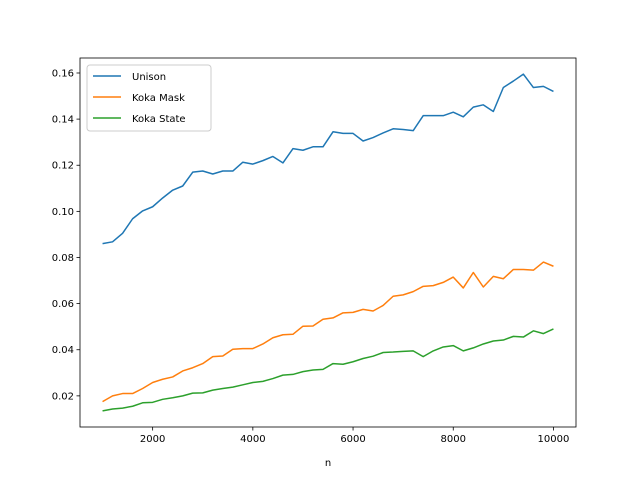  What do you see at coordinates (328, 463) in the screenshot?
I see `x-axis-label: n` at bounding box center [328, 463].